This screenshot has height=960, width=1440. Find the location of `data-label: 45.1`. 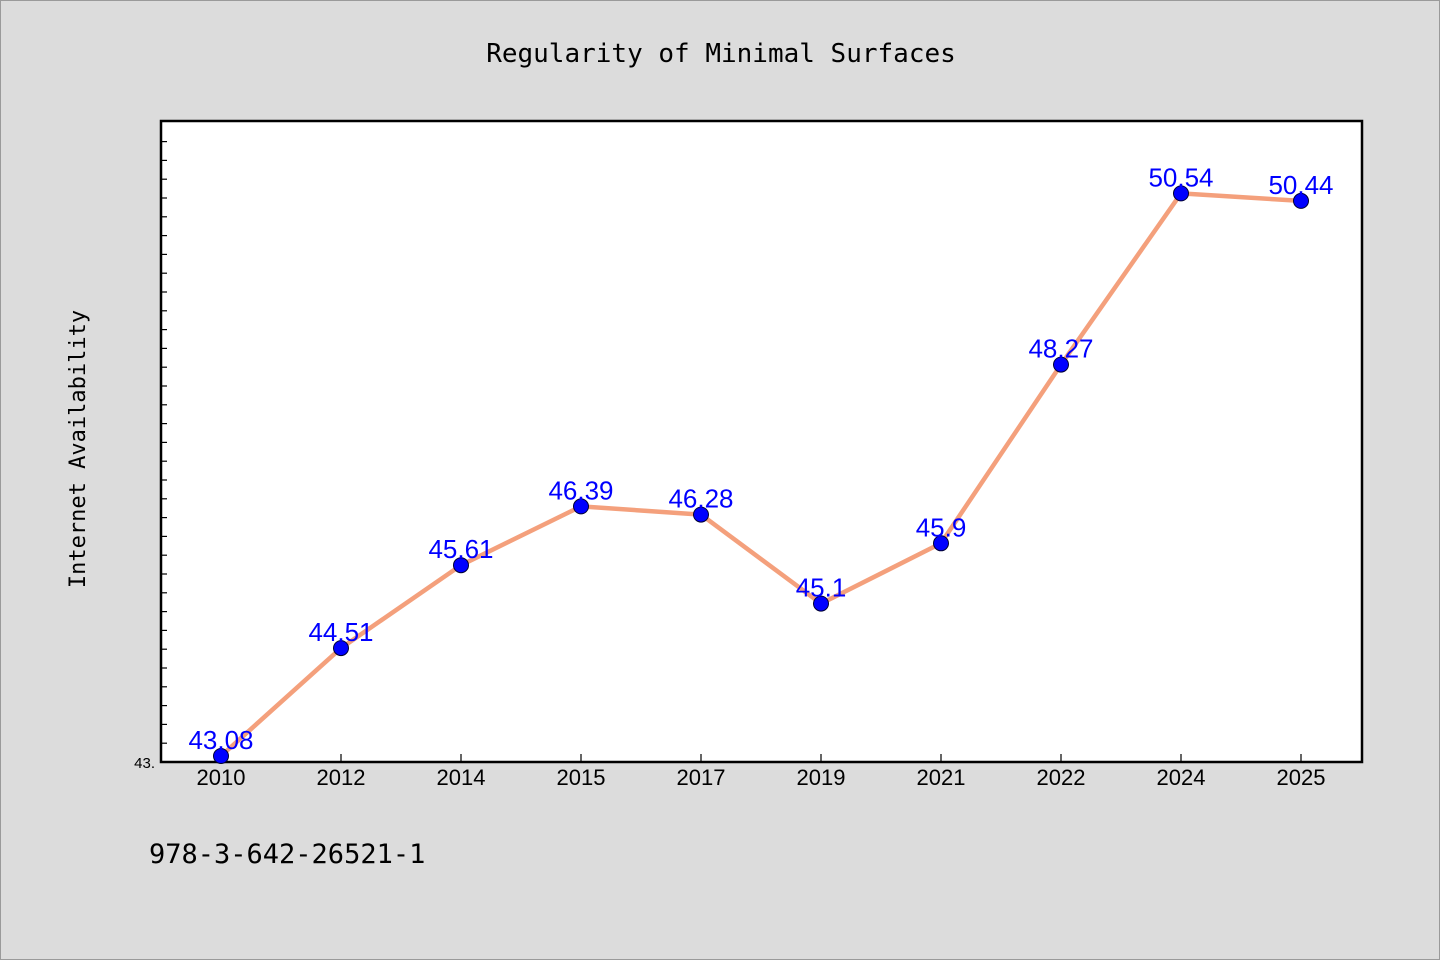

data-label: 45.1 is located at coordinates (821, 588).